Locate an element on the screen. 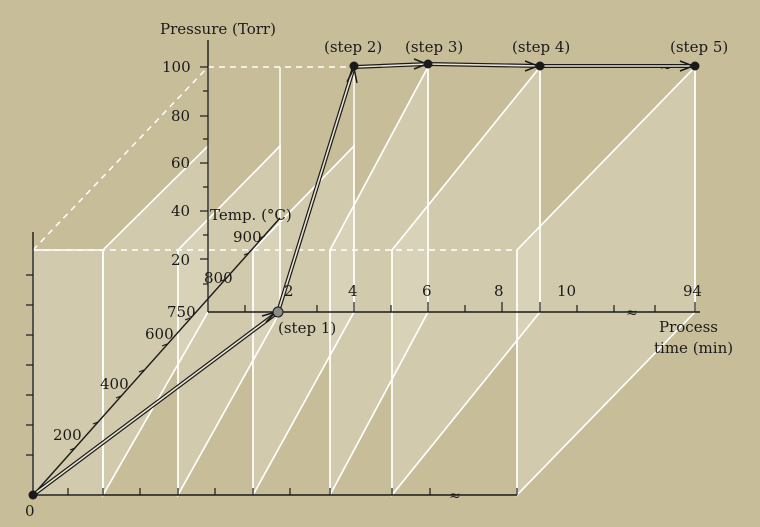 Image resolution: width=760 pixels, height=527 pixels. pressure-tick-label: 100 is located at coordinates (176, 67).